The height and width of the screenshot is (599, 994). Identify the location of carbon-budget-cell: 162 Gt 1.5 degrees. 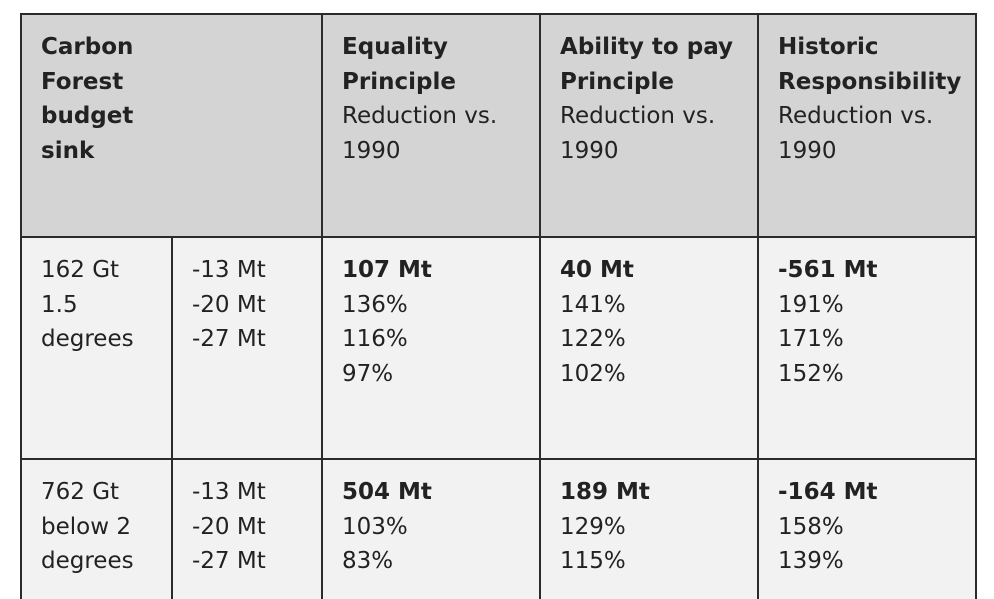
(96, 348).